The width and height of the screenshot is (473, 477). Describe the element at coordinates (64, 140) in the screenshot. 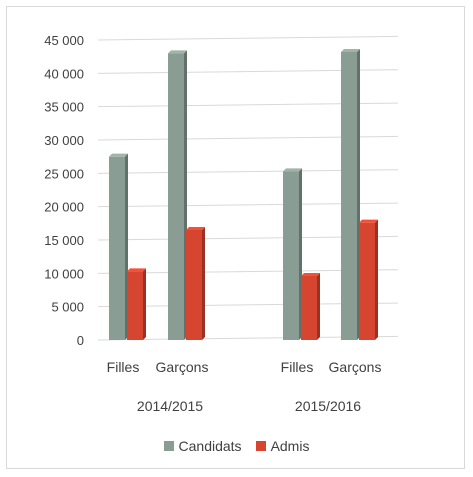

I see `y-tick-label: 30 000` at that location.